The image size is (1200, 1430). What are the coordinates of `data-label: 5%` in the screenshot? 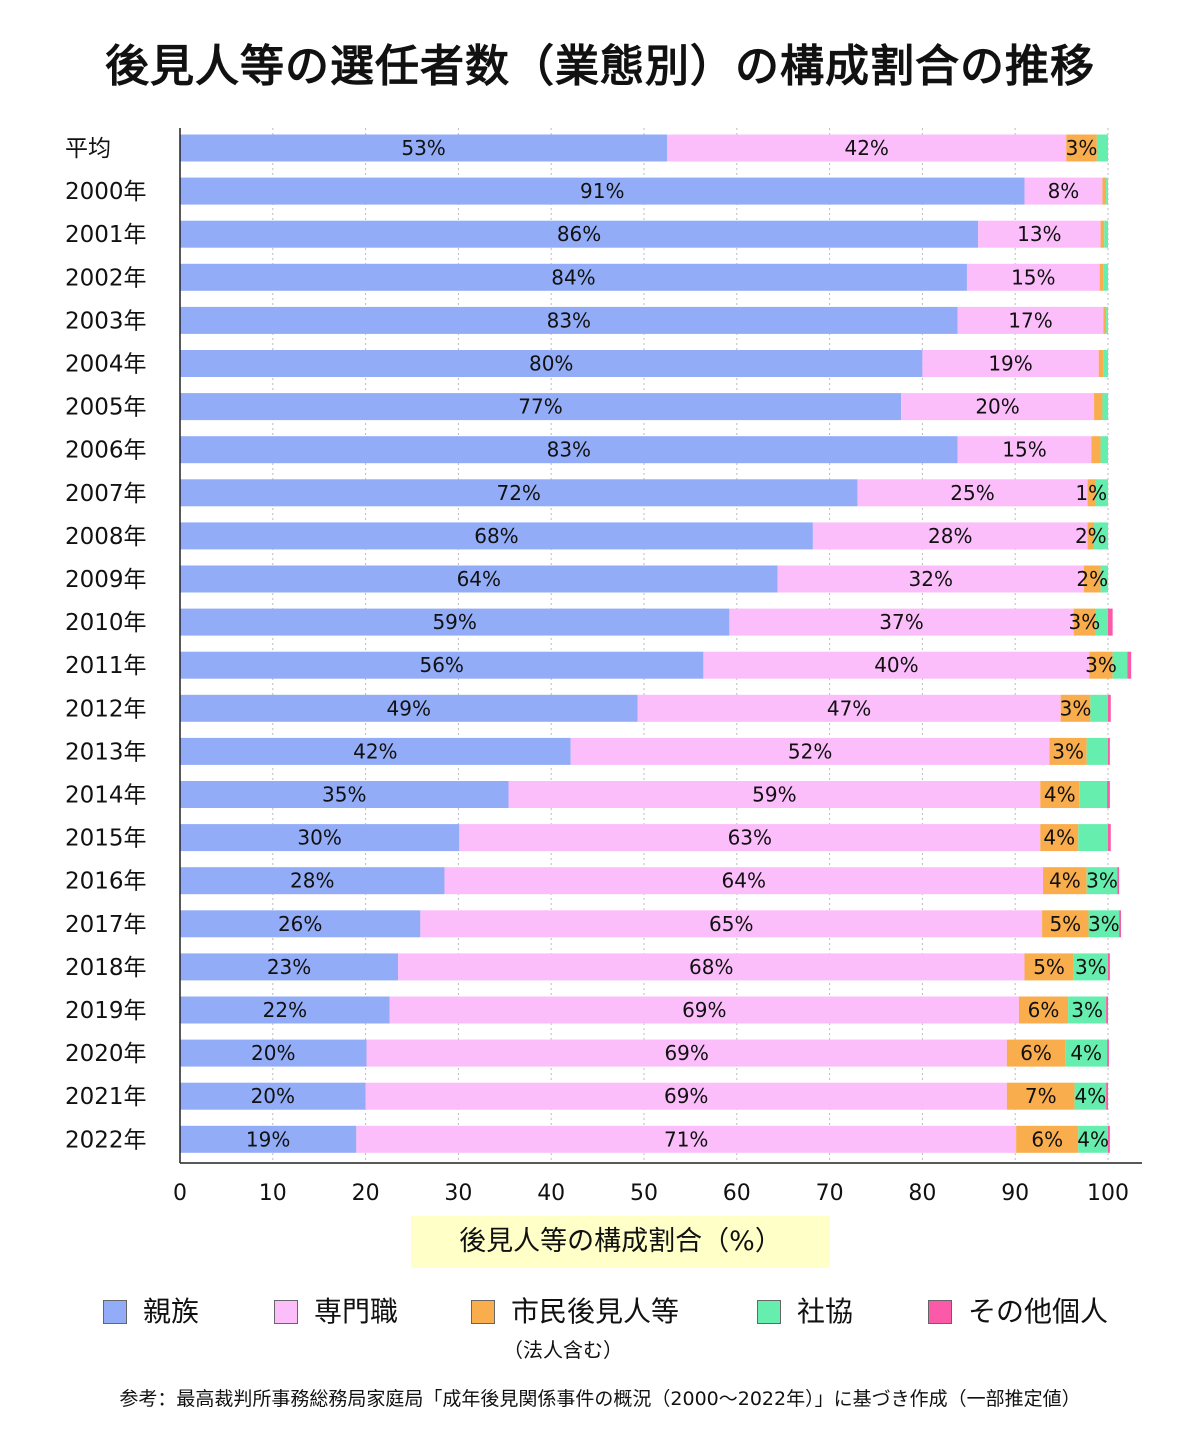 It's located at (1049, 967).